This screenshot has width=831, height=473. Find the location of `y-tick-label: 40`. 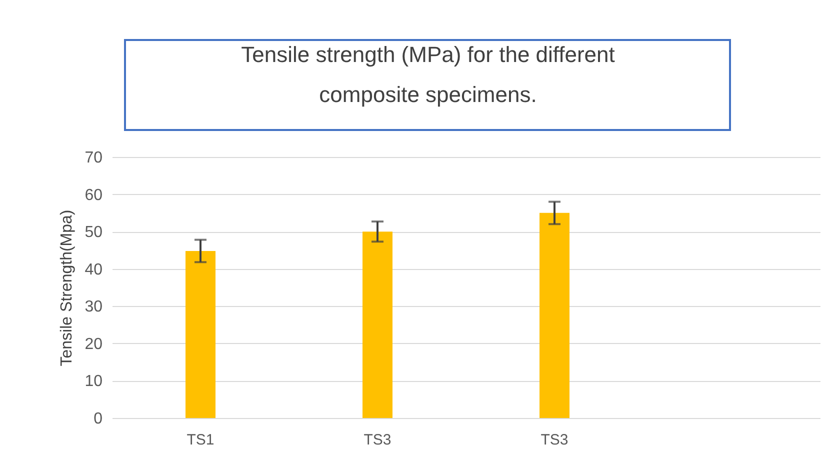

y-tick-label: 40 is located at coordinates (93, 269).